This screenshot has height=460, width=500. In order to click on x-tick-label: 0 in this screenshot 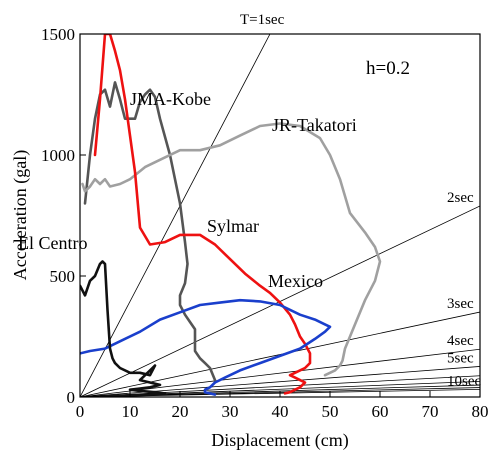, I will do `click(80, 411)`.